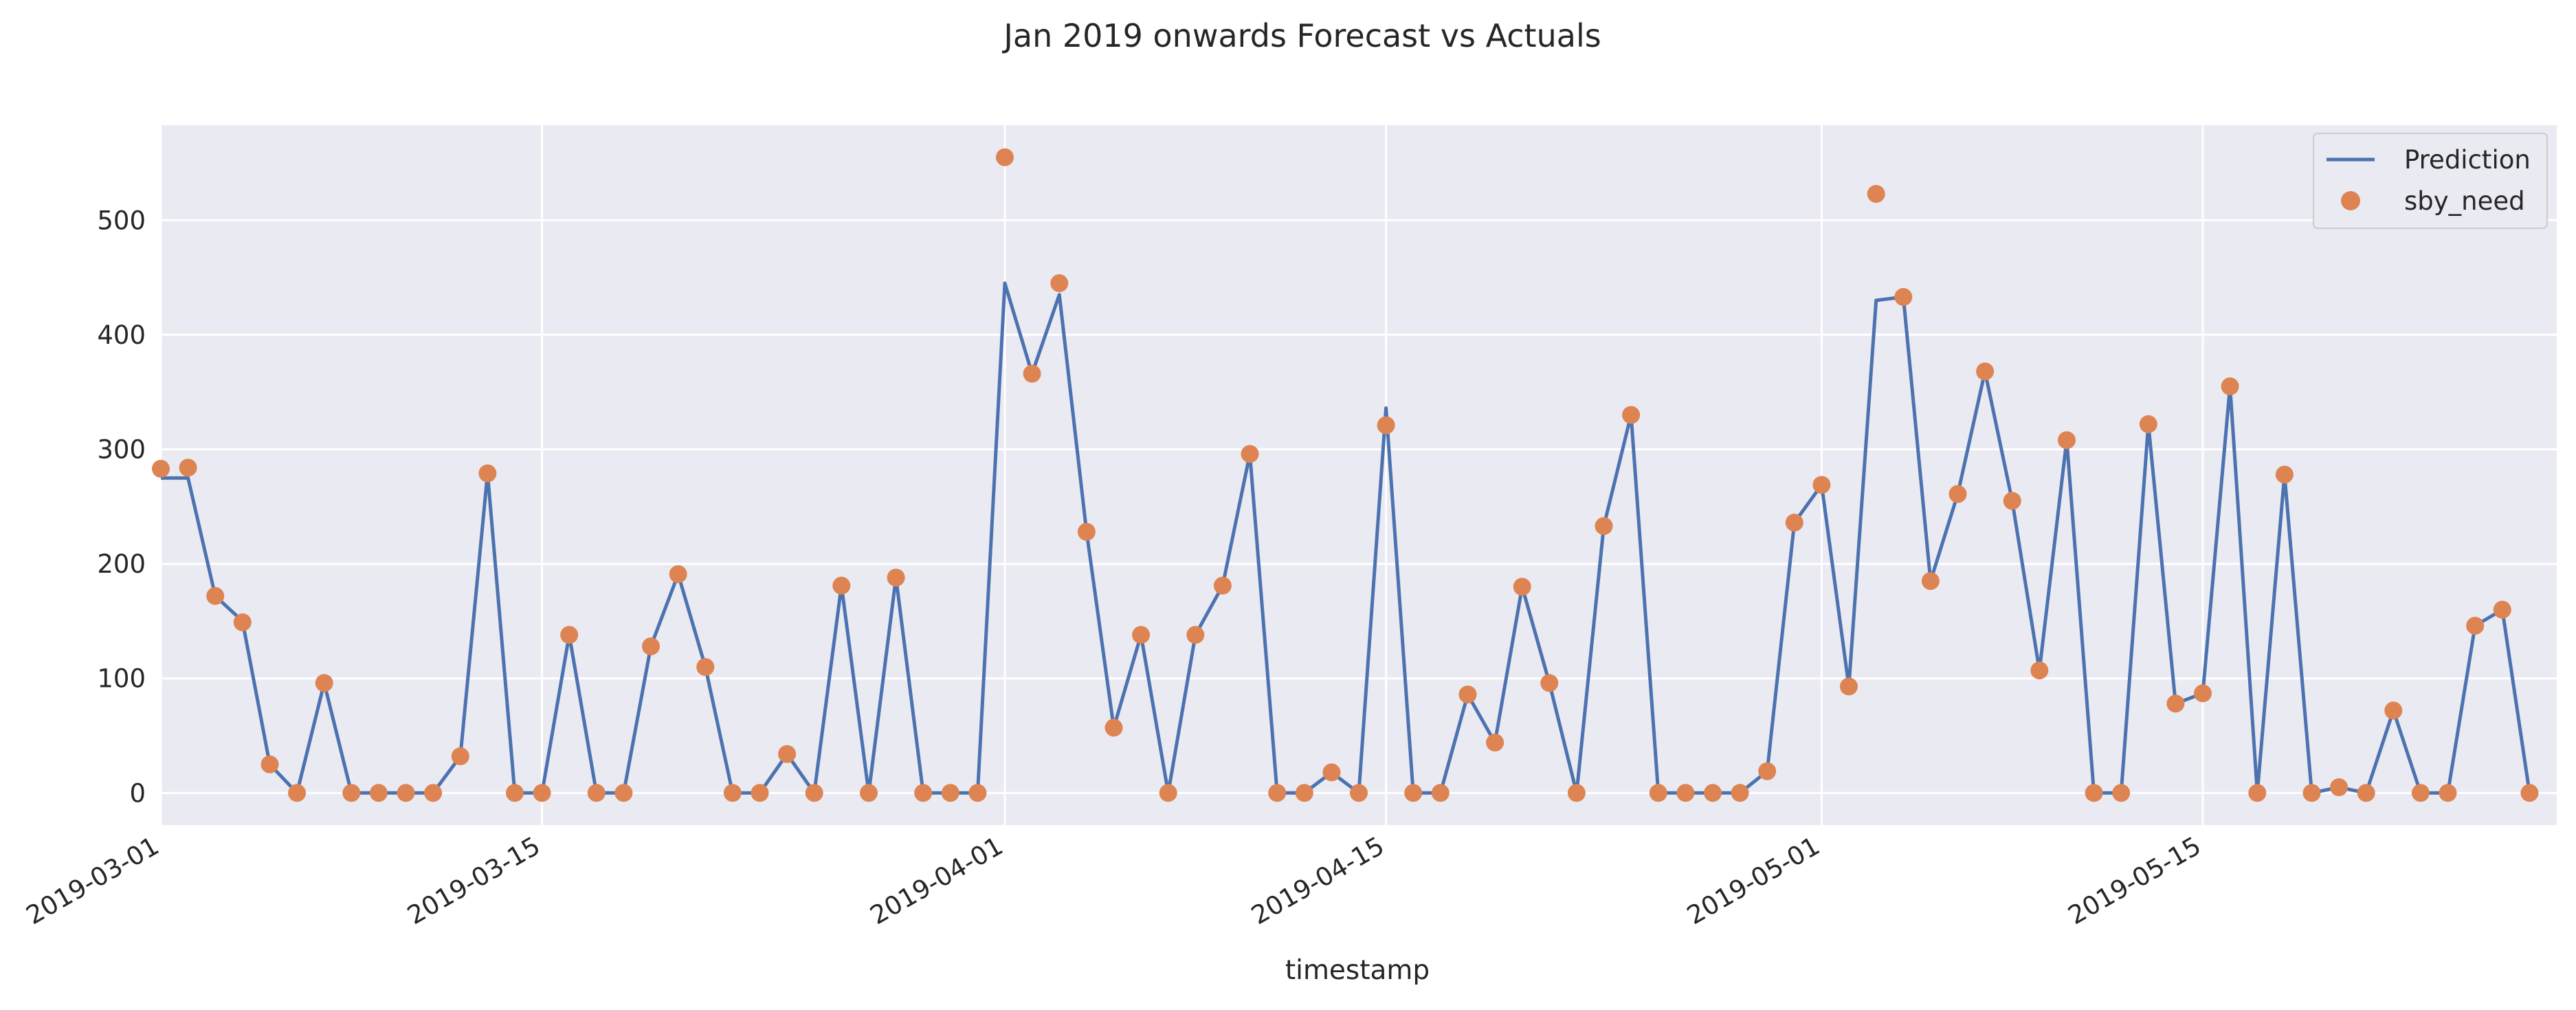  What do you see at coordinates (121, 335) in the screenshot?
I see `y-tick-label: 400` at bounding box center [121, 335].